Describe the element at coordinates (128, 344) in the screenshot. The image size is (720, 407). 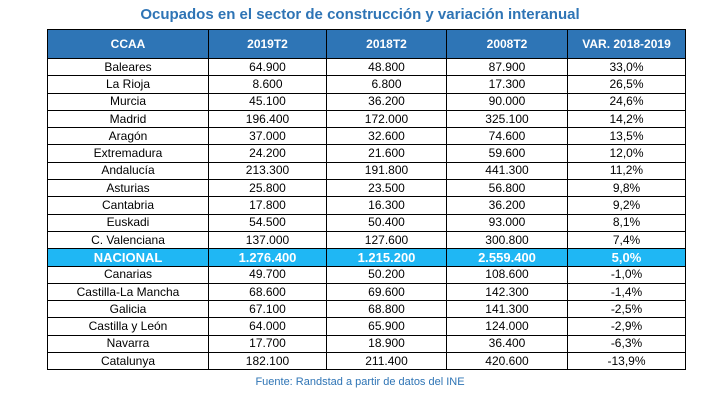
I see `ccaa-cell: Navarra` at that location.